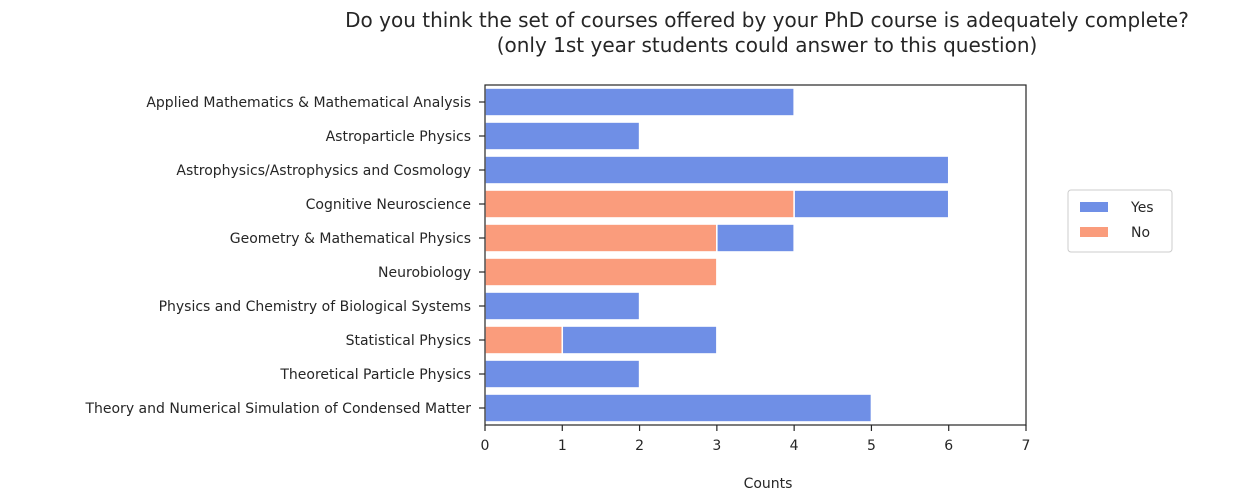 This screenshot has height=492, width=1247. I want to click on bar-yes-astrophysics-astrophysics-and-cosmology, so click(717, 170).